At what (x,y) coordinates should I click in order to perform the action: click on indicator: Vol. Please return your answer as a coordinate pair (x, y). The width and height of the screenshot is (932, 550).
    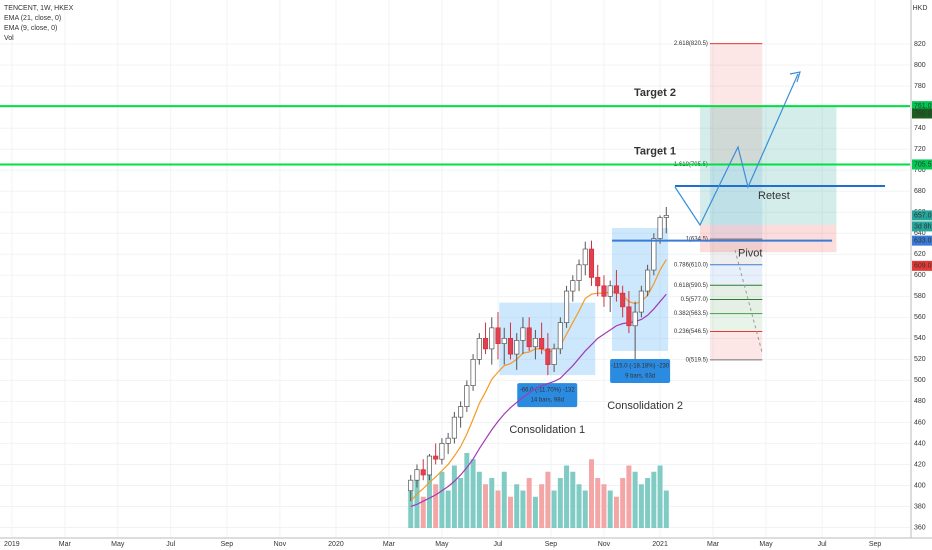
    Looking at the image, I should click on (9, 38).